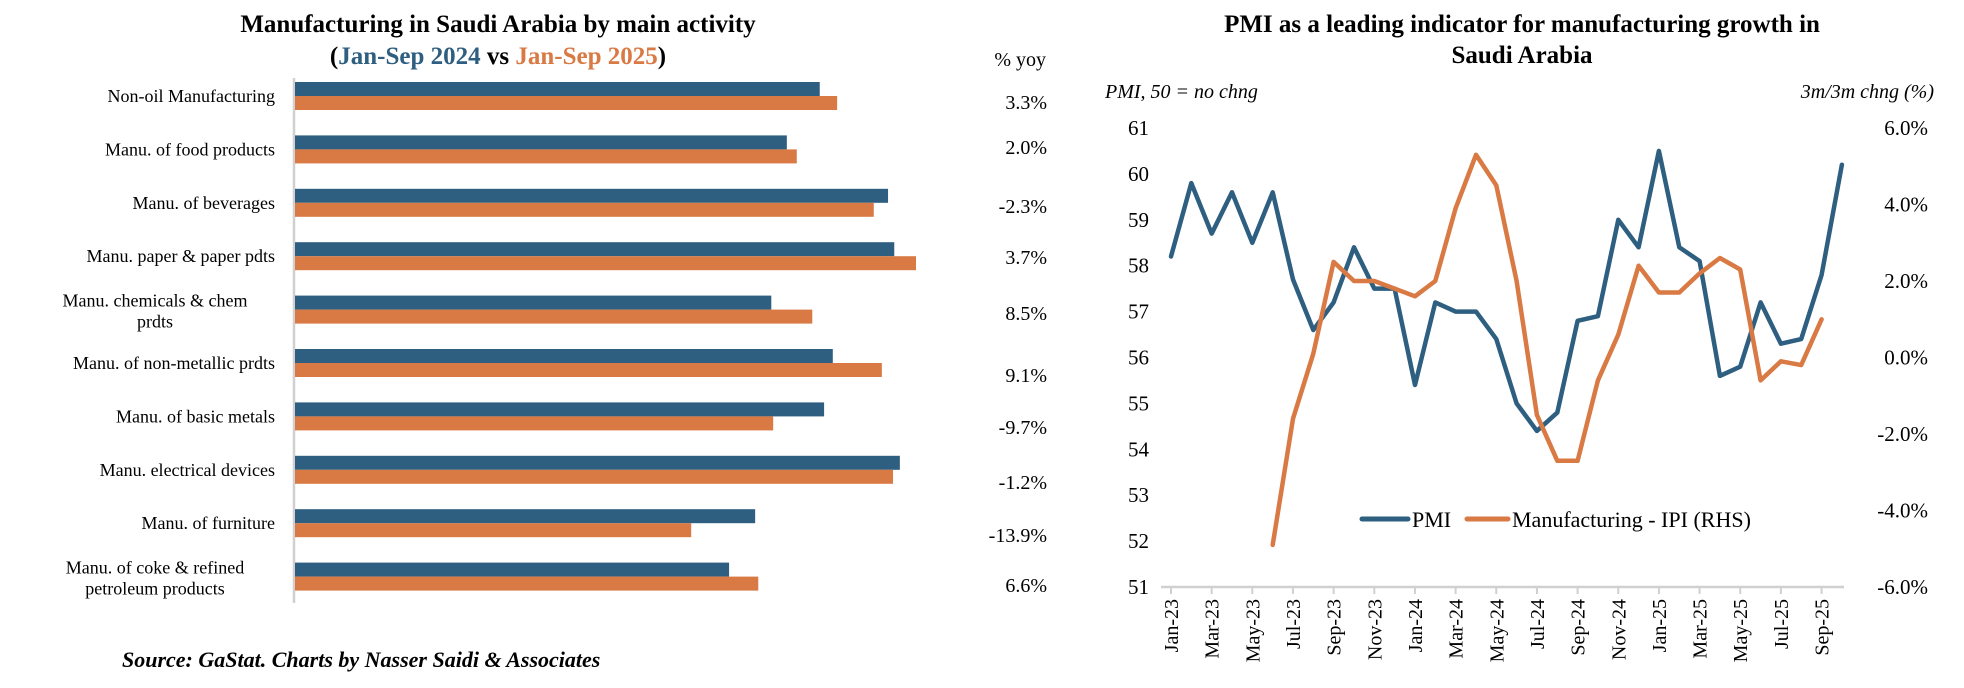 This screenshot has width=1964, height=688. Describe the element at coordinates (1026, 148) in the screenshot. I see `yoy-label: 2.0%` at that location.